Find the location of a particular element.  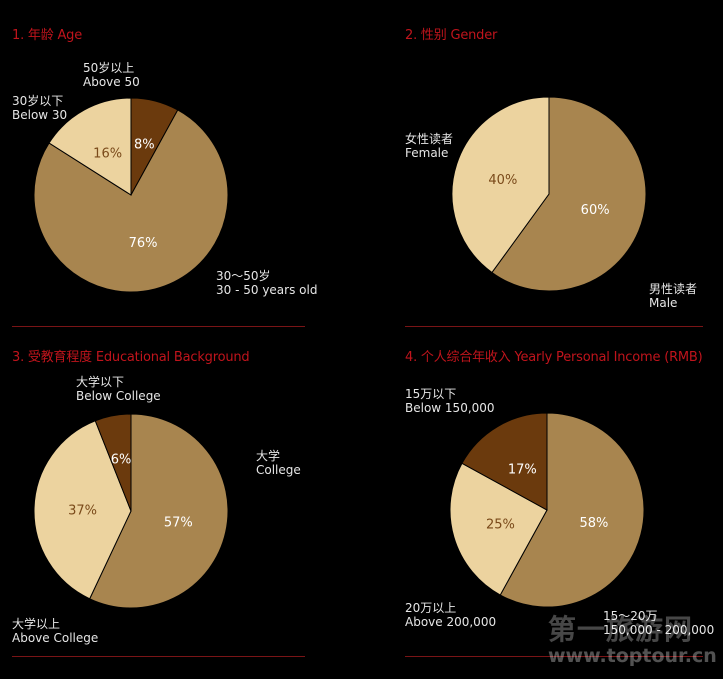

chart-income-pie: 58% 25% 17% is located at coordinates (547, 510).